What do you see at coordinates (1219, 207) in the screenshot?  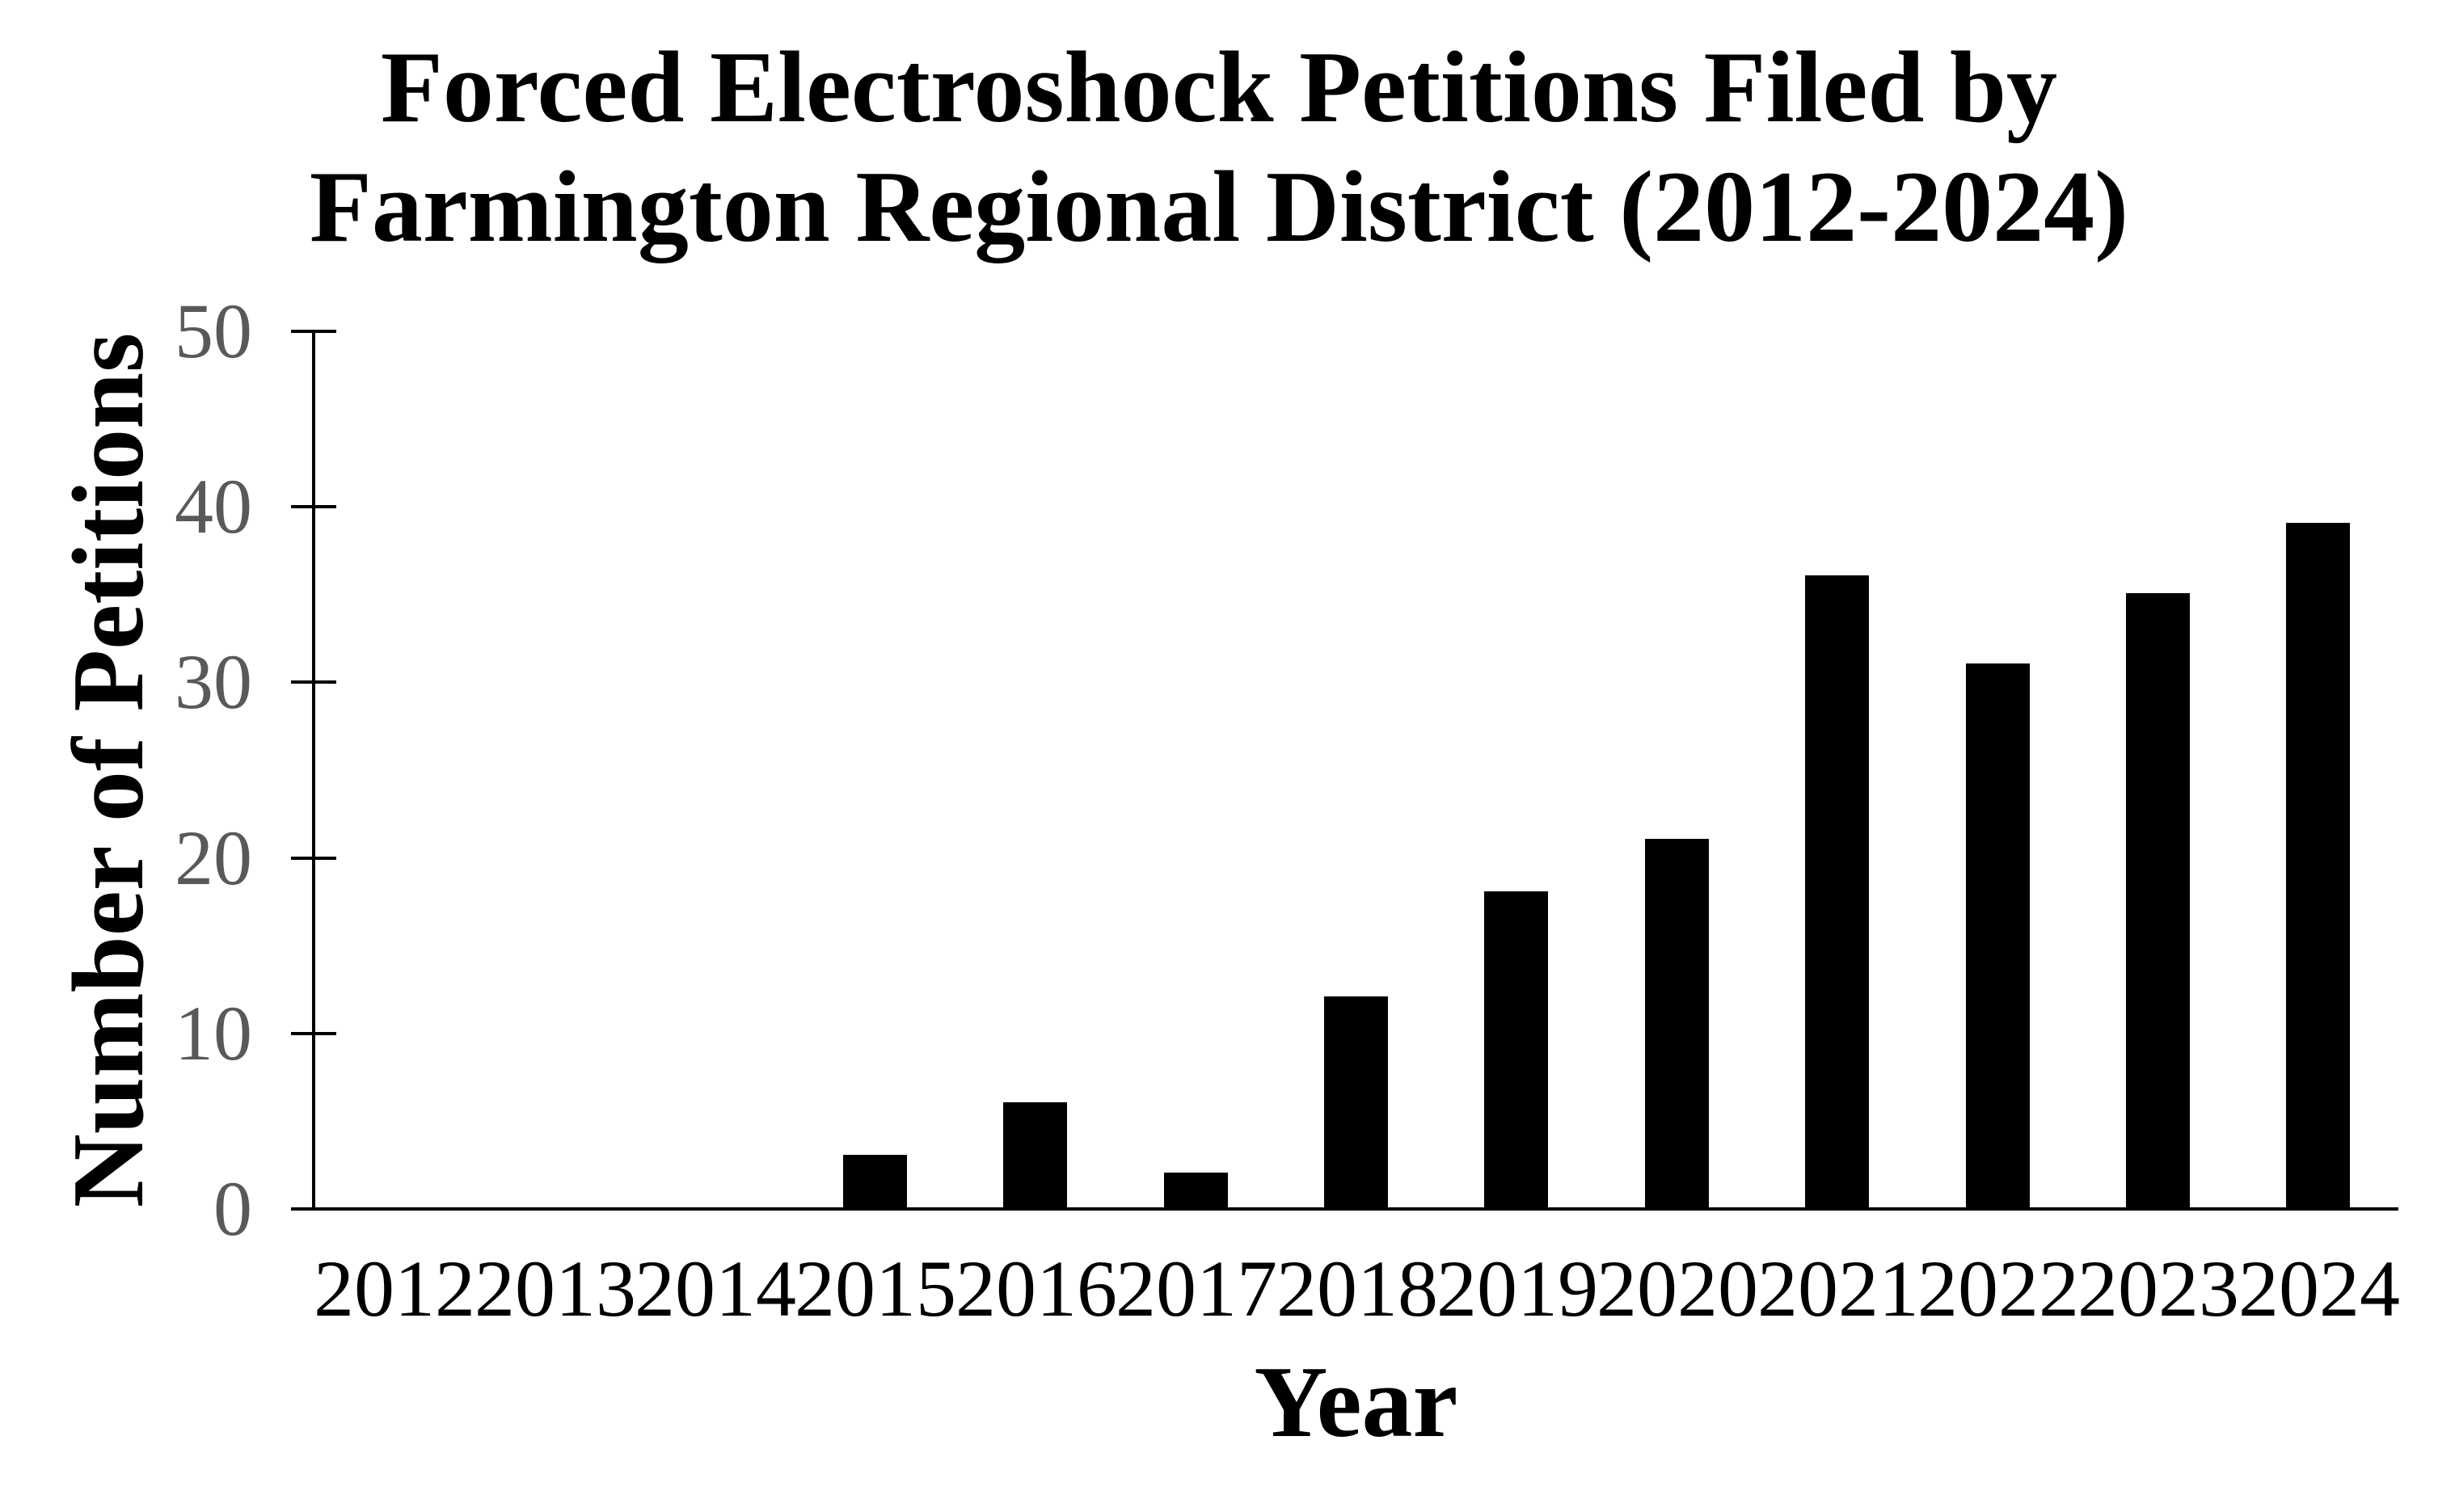 I see `chart-title-line2: Farmington Regional District (2012-2024)` at bounding box center [1219, 207].